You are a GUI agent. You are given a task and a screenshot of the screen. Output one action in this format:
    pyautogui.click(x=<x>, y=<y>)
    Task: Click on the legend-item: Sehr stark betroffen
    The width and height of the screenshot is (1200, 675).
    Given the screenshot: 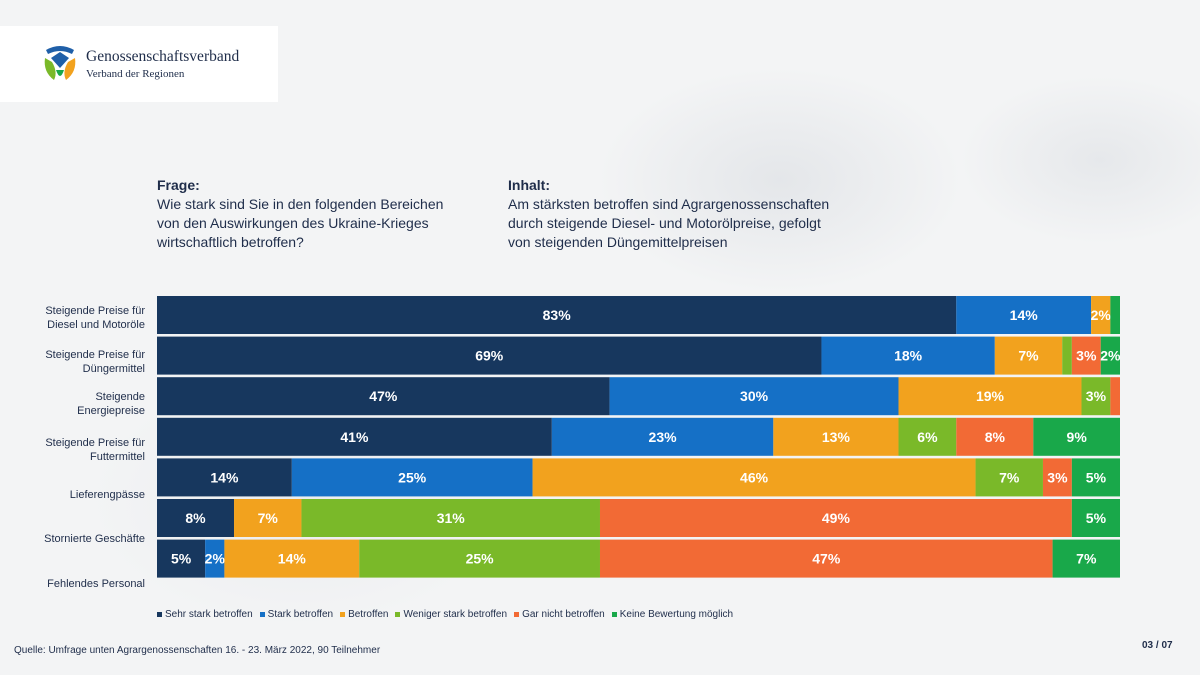 What is the action you would take?
    pyautogui.click(x=205, y=614)
    